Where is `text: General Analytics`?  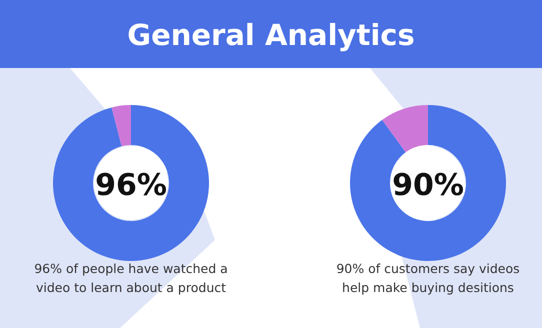 text: General Analytics is located at coordinates (271, 35).